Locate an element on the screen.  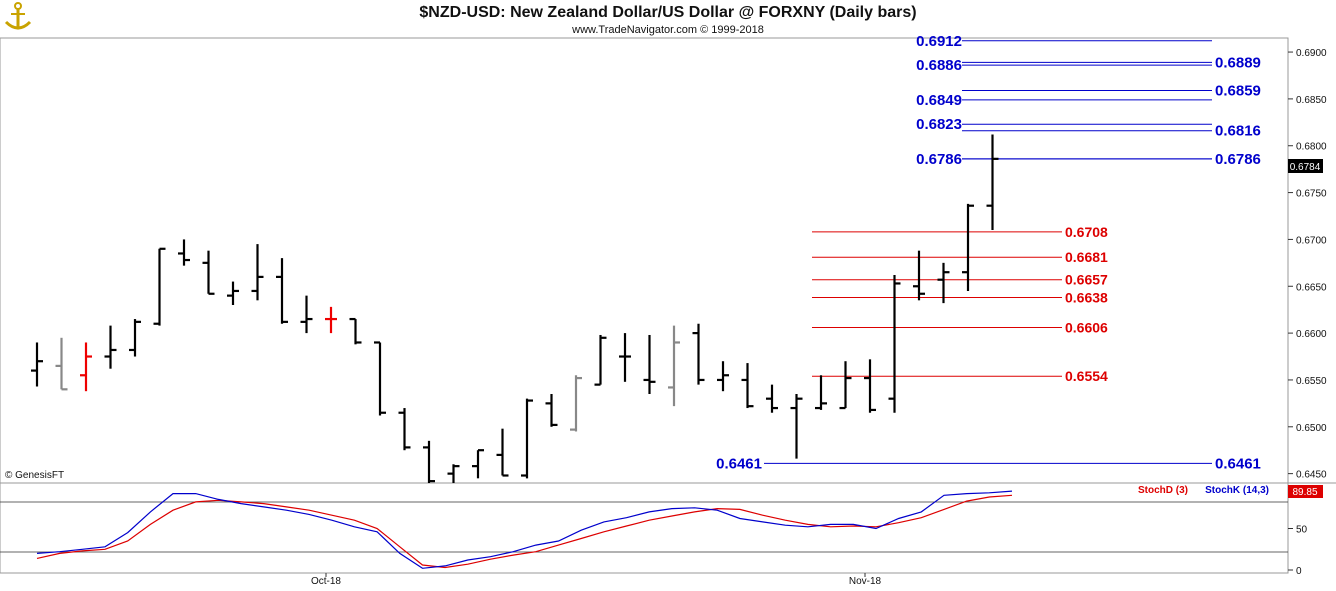
last-price-label: 0.6784 is located at coordinates (1305, 167).